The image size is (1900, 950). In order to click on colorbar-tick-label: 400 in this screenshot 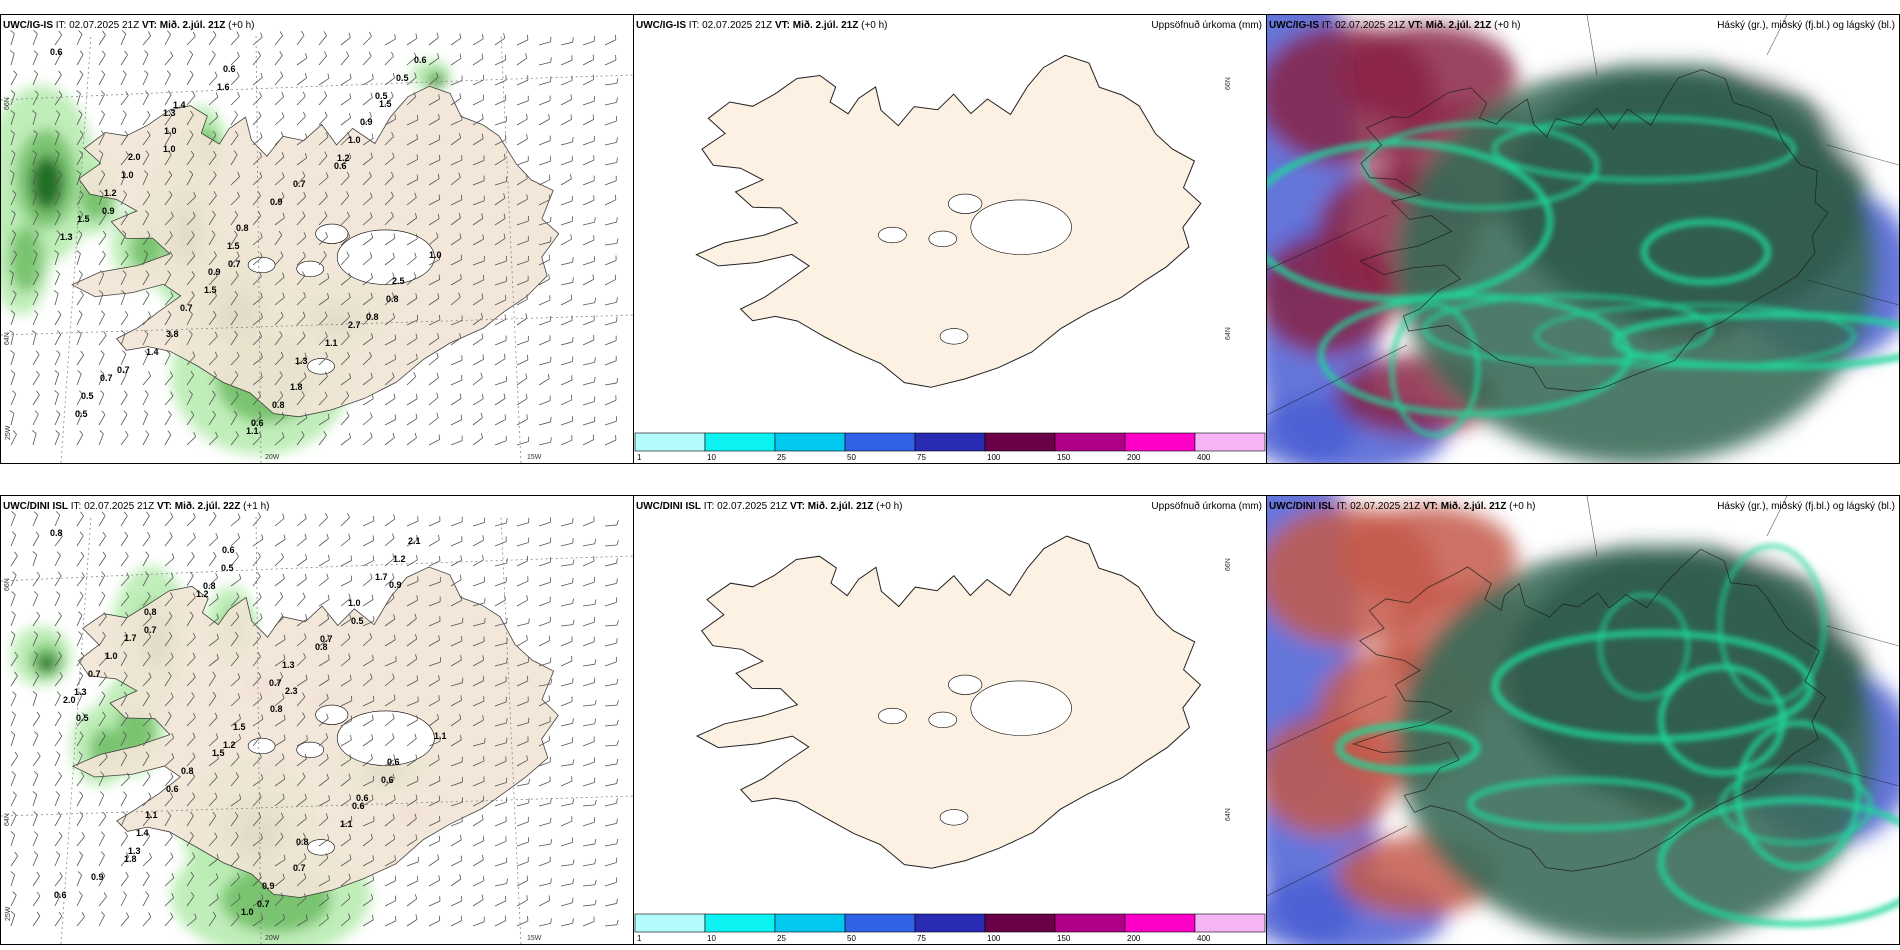, I will do `click(1204, 938)`.